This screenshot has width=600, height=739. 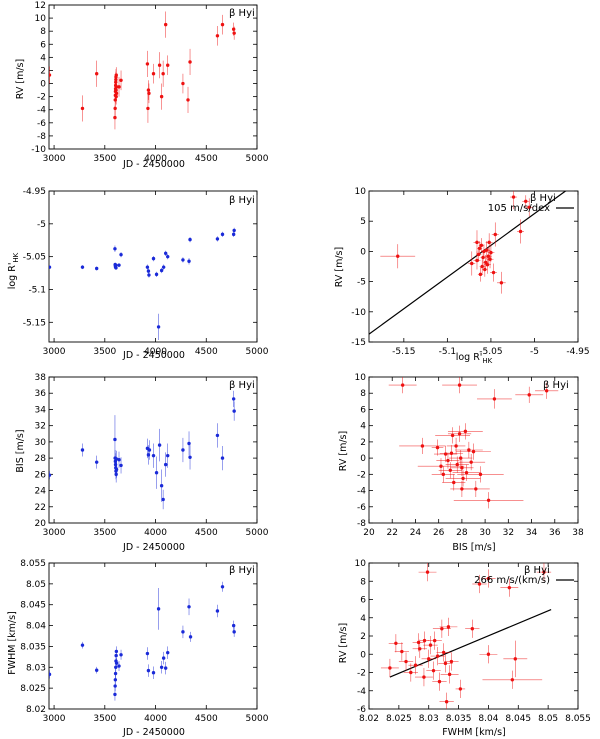 What do you see at coordinates (403, 352) in the screenshot?
I see `x-tick-label: -5.15` at bounding box center [403, 352].